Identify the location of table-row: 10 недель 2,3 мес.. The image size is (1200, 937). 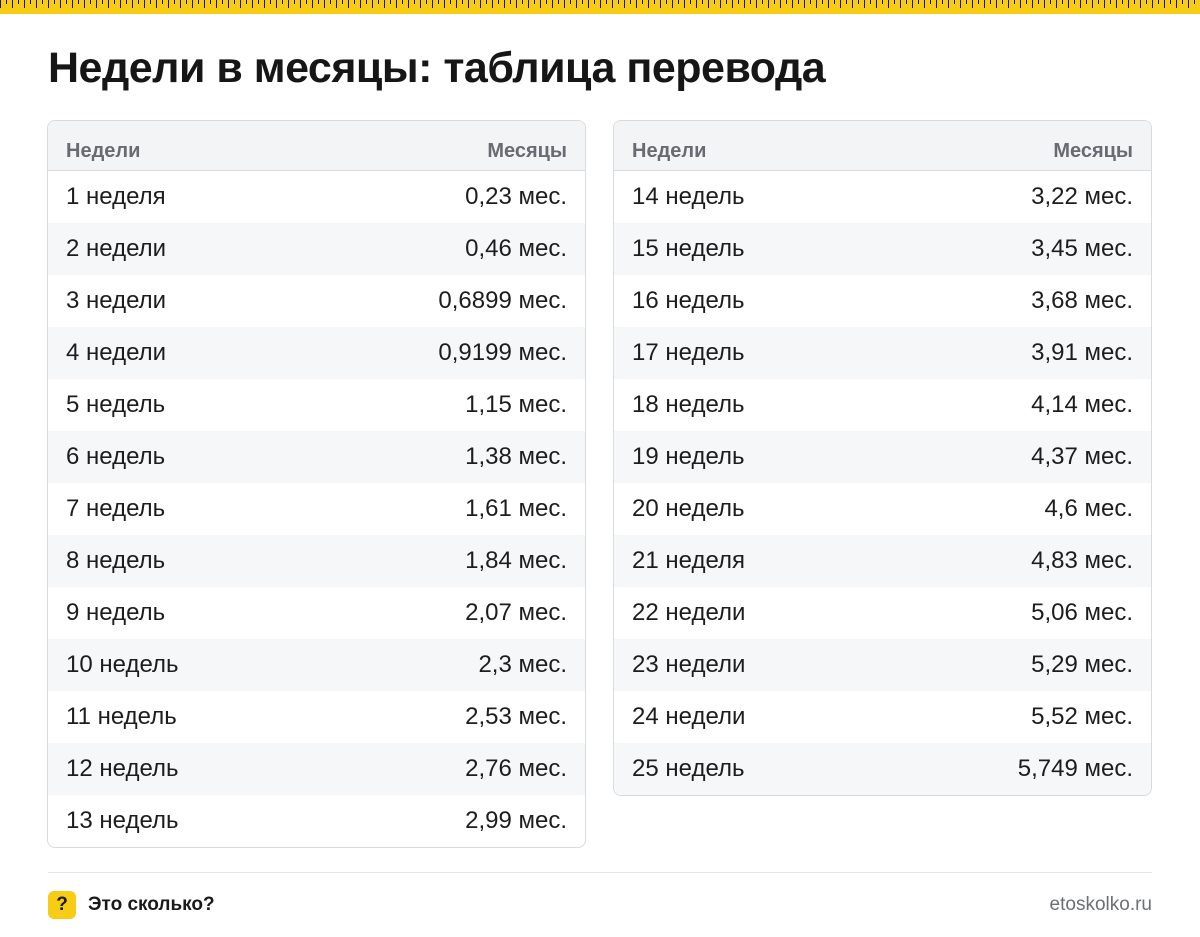
(316, 665).